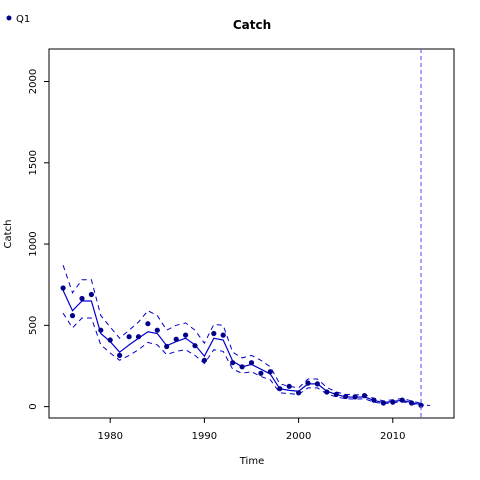  What do you see at coordinates (425, 405) in the screenshot?
I see `forecast-line` at bounding box center [425, 405].